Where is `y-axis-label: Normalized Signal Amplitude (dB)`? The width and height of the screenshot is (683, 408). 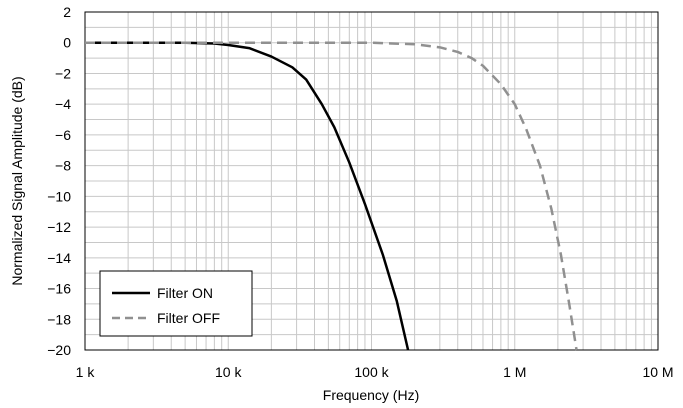
y-axis-label: Normalized Signal Amplitude (dB) is located at coordinates (17, 180).